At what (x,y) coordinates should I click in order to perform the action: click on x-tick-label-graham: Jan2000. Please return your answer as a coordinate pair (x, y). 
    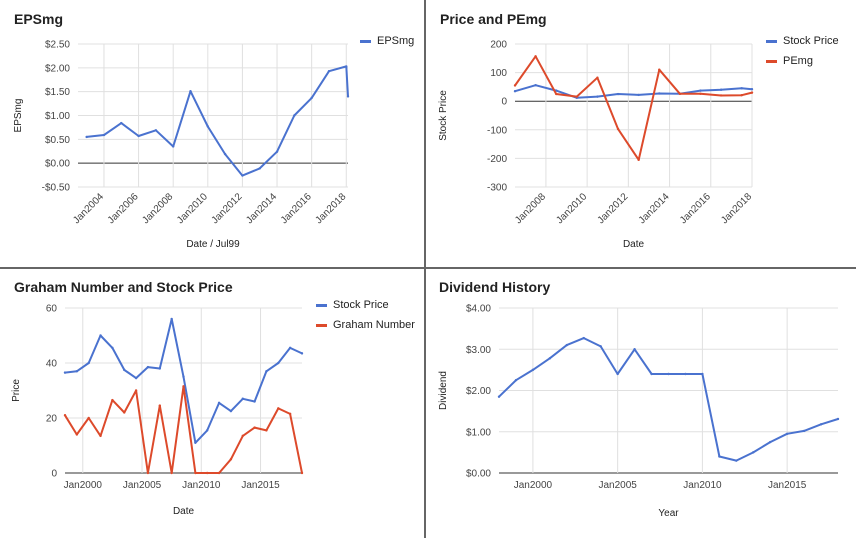
    Looking at the image, I should click on (83, 485).